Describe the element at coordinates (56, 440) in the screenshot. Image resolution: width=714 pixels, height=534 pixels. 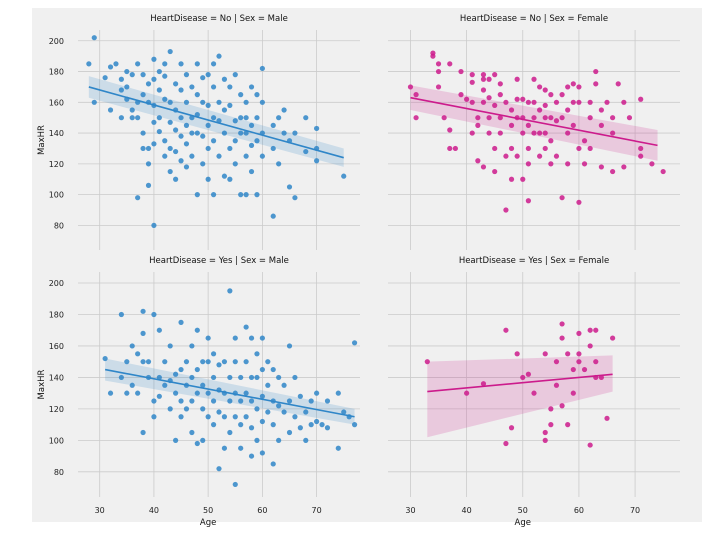
I see `y-tick-label: 100` at that location.